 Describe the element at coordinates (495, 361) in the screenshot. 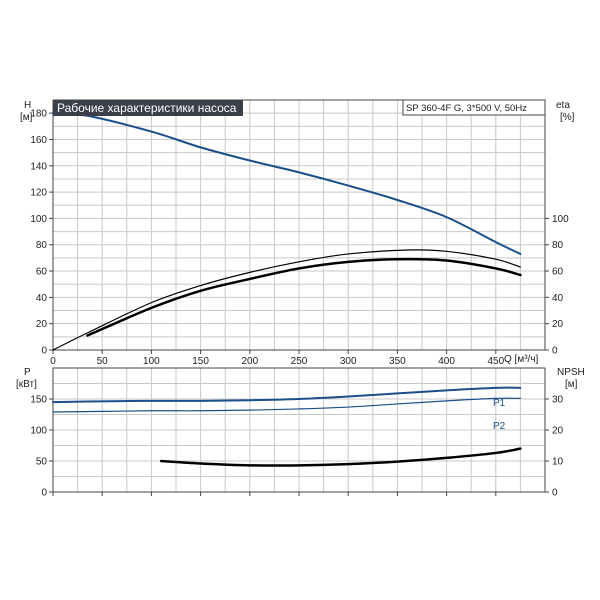

I see `top-x-tick-label: 450` at that location.